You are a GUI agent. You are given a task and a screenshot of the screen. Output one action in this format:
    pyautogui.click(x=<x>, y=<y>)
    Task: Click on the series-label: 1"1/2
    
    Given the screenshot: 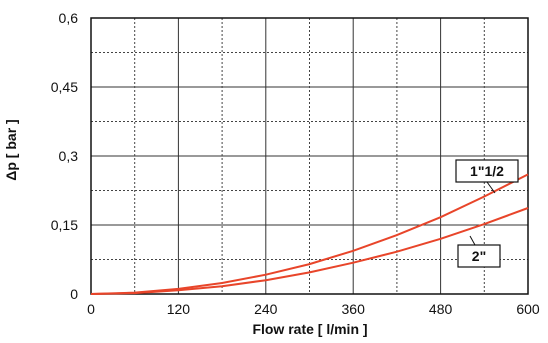 What is the action you would take?
    pyautogui.click(x=487, y=171)
    